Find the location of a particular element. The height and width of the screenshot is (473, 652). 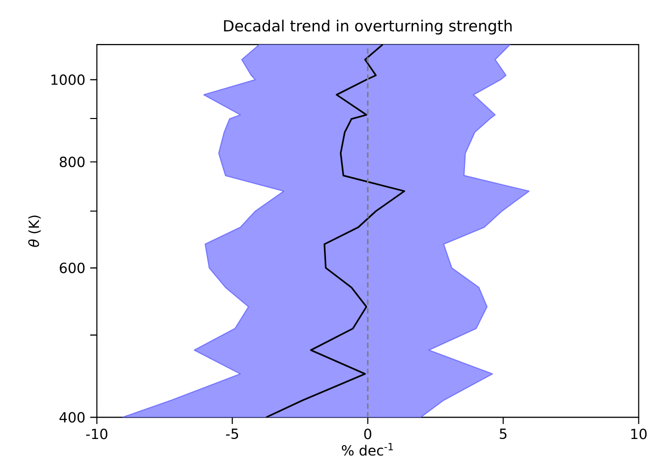

x-tick-label: 10 is located at coordinates (639, 434).